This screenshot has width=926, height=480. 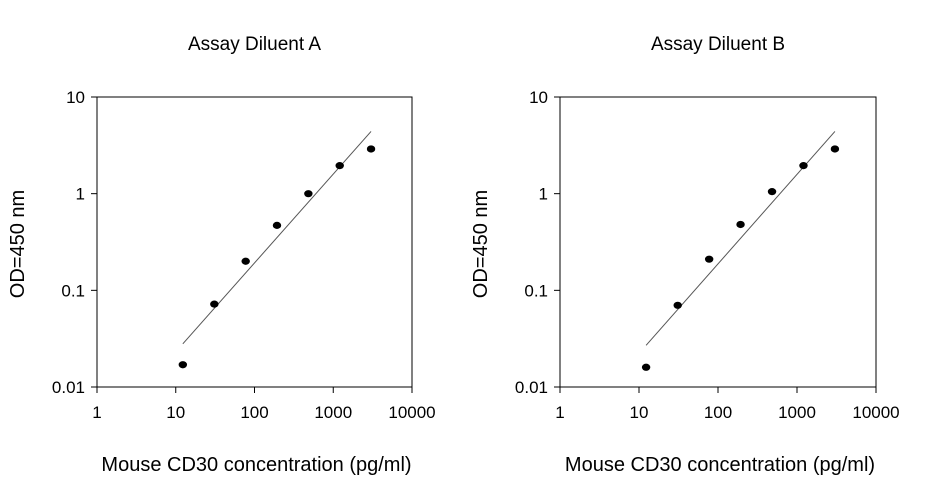 I want to click on chart-title: Assay Diluent A, so click(x=254, y=44).